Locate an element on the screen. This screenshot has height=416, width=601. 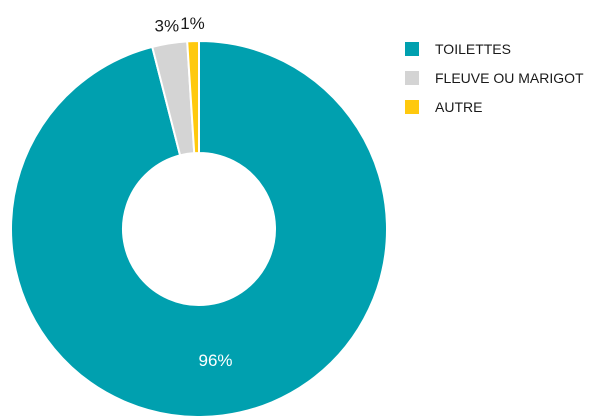
legend-item-toilettes: TOILETTES is located at coordinates (494, 49).